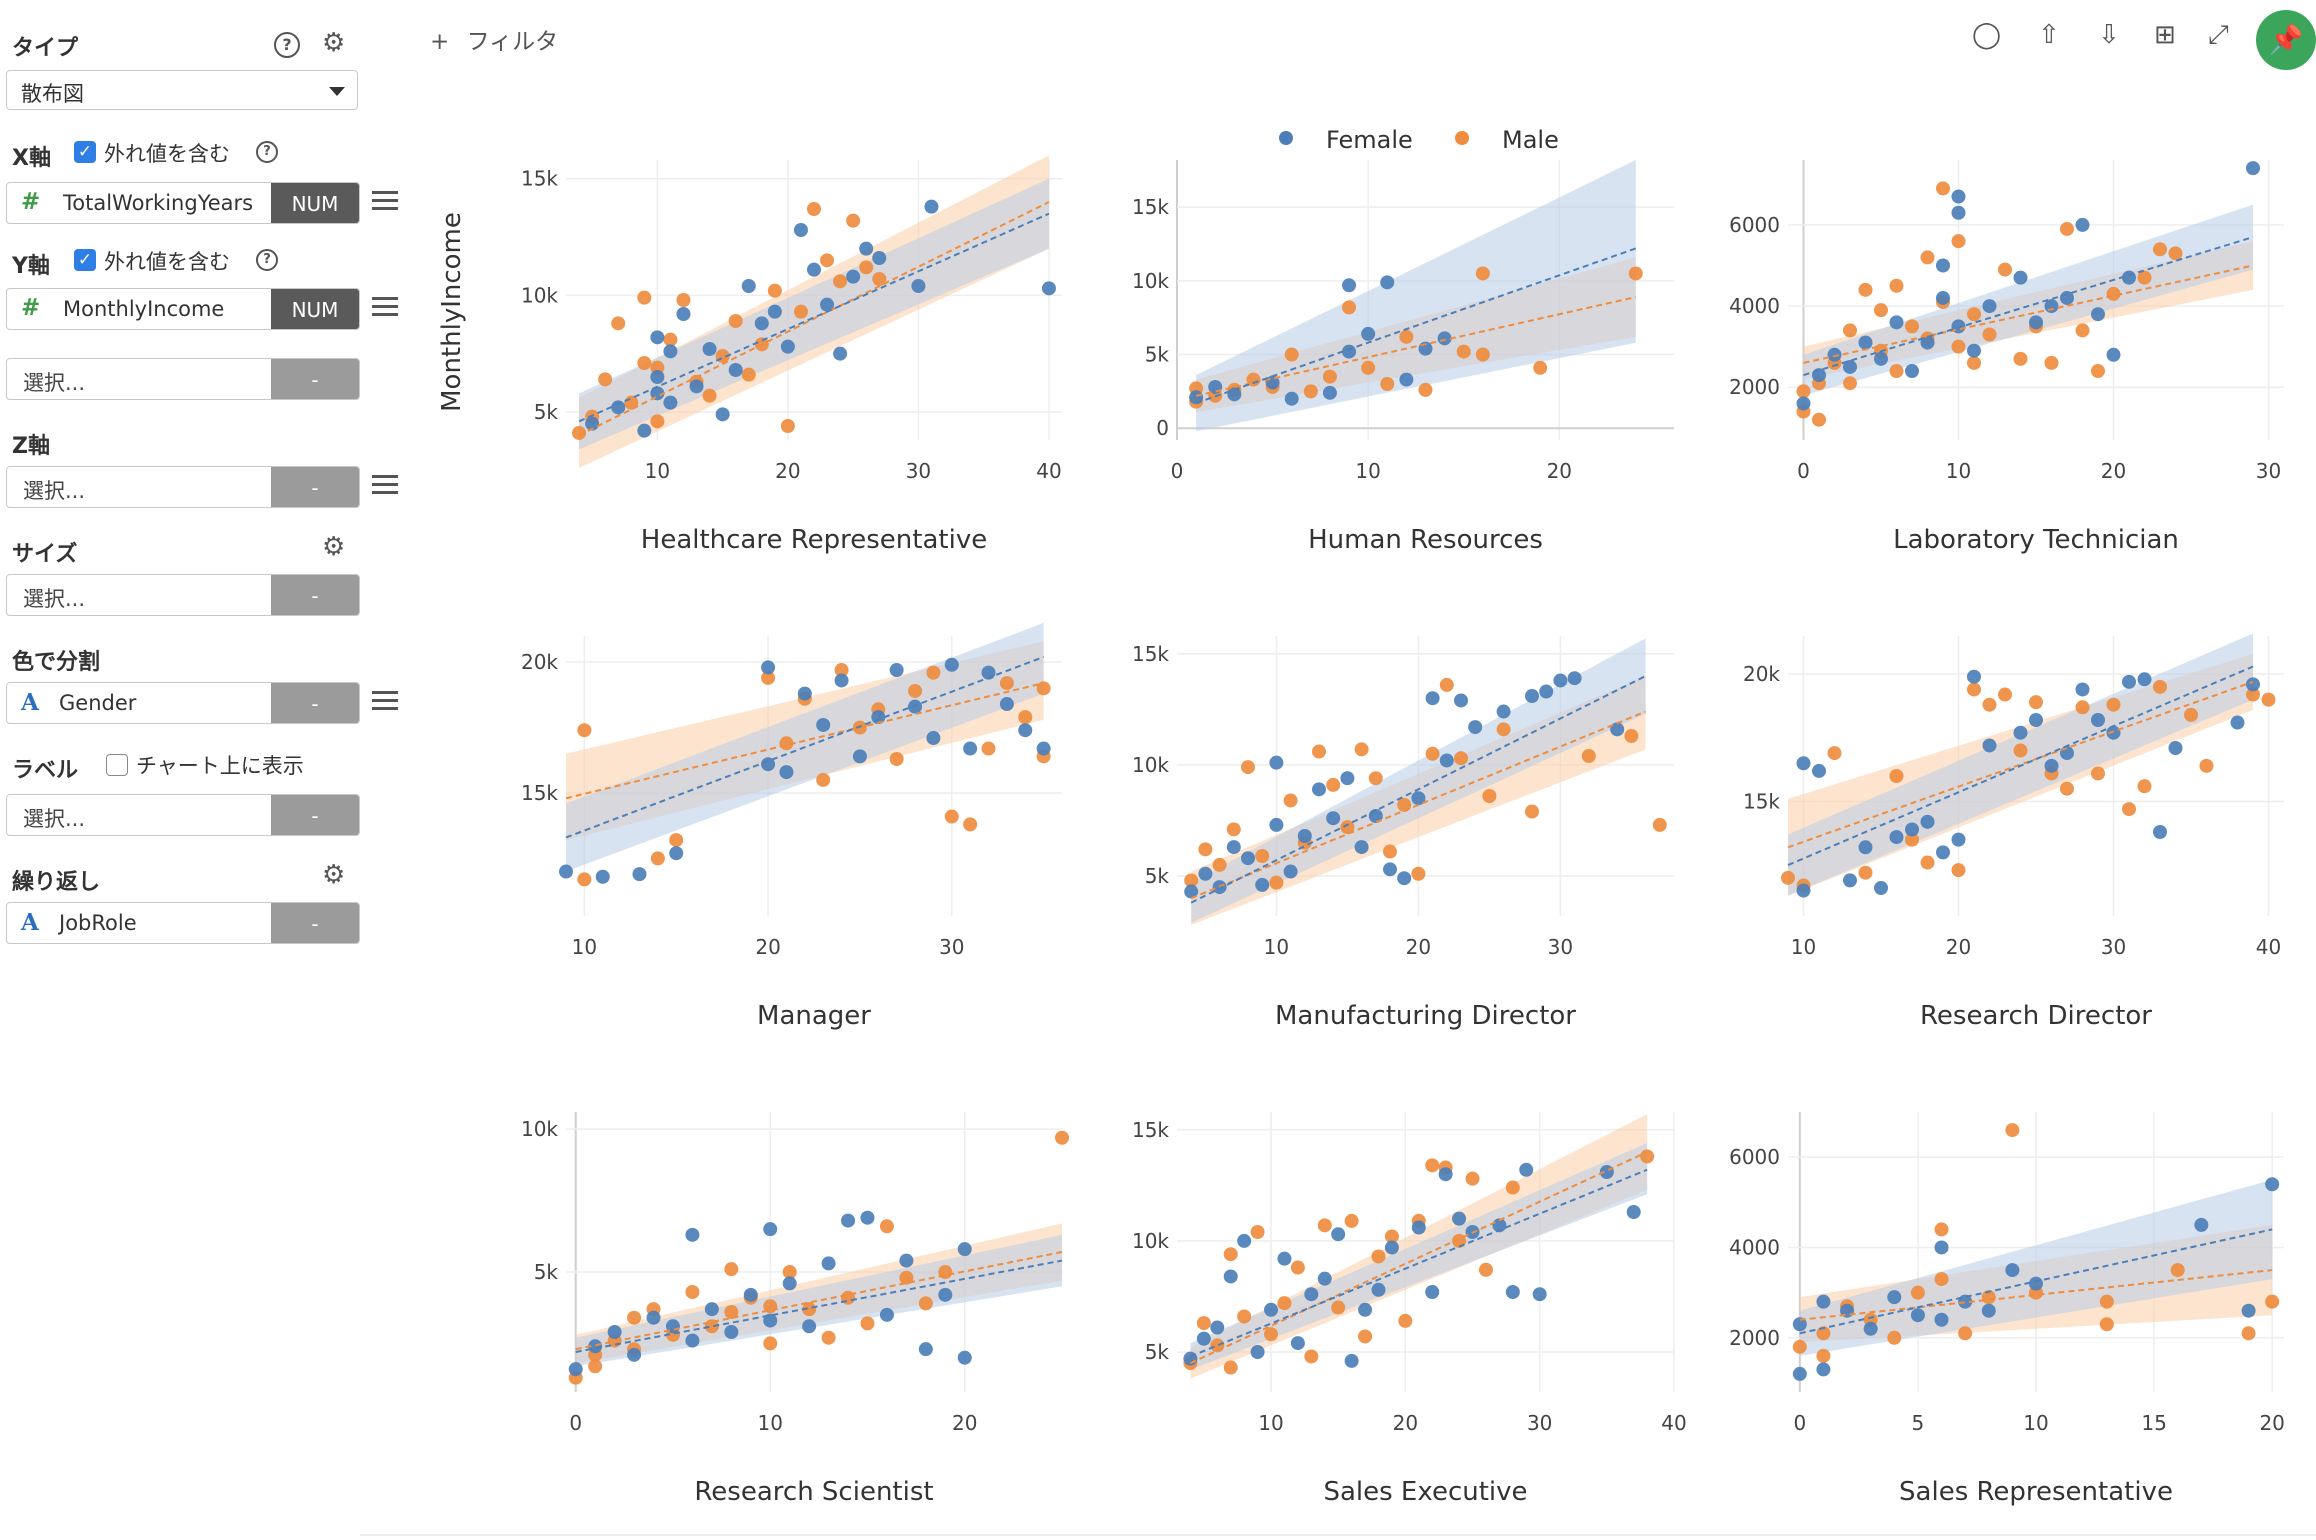 The width and height of the screenshot is (2316, 1540). I want to click on y-axis-field: # MonthlyIncome NUM, so click(183, 309).